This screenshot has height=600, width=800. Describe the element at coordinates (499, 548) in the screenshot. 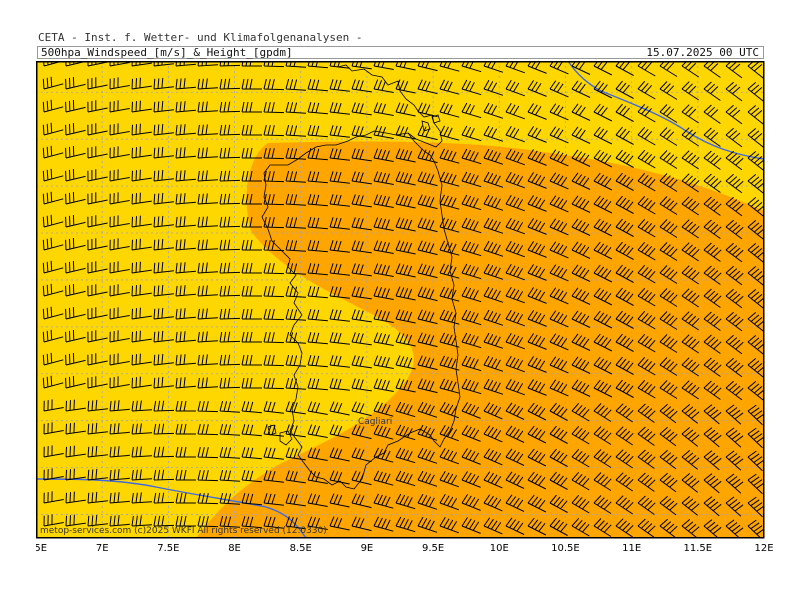

I see `longitude-tick-label: 10E` at that location.